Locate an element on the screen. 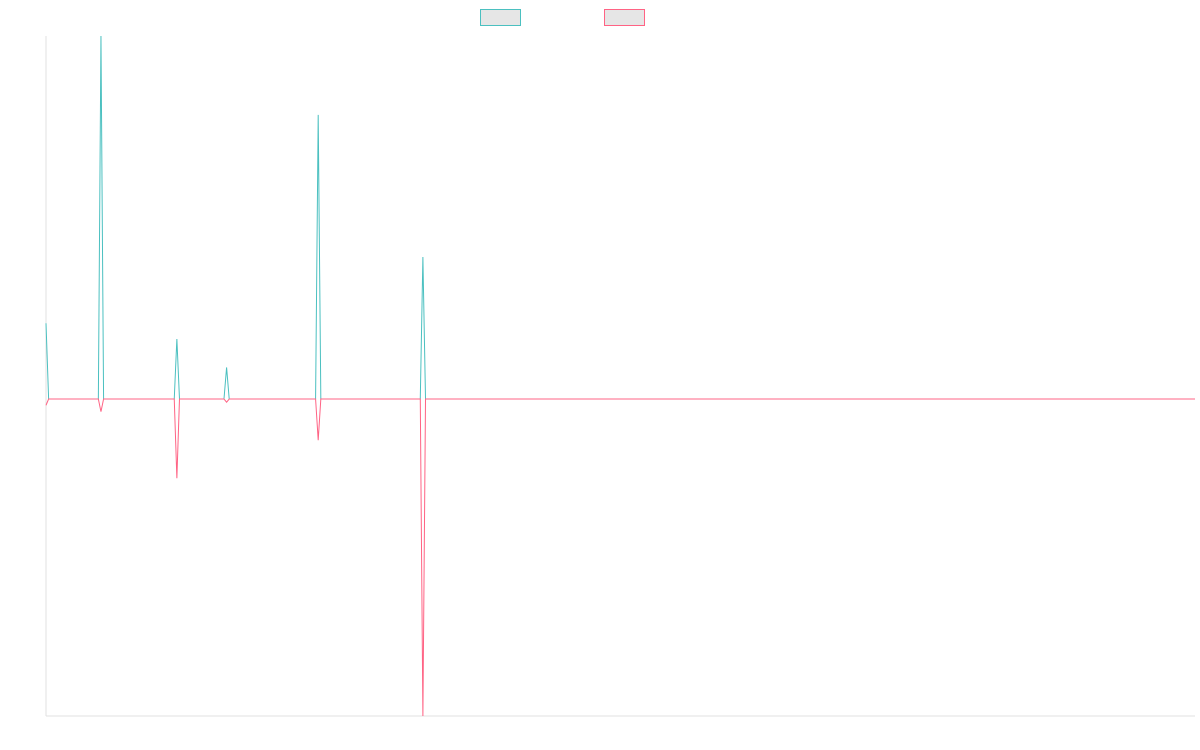 Image resolution: width=1200 pixels, height=750 pixels. legend is located at coordinates (562, 17).